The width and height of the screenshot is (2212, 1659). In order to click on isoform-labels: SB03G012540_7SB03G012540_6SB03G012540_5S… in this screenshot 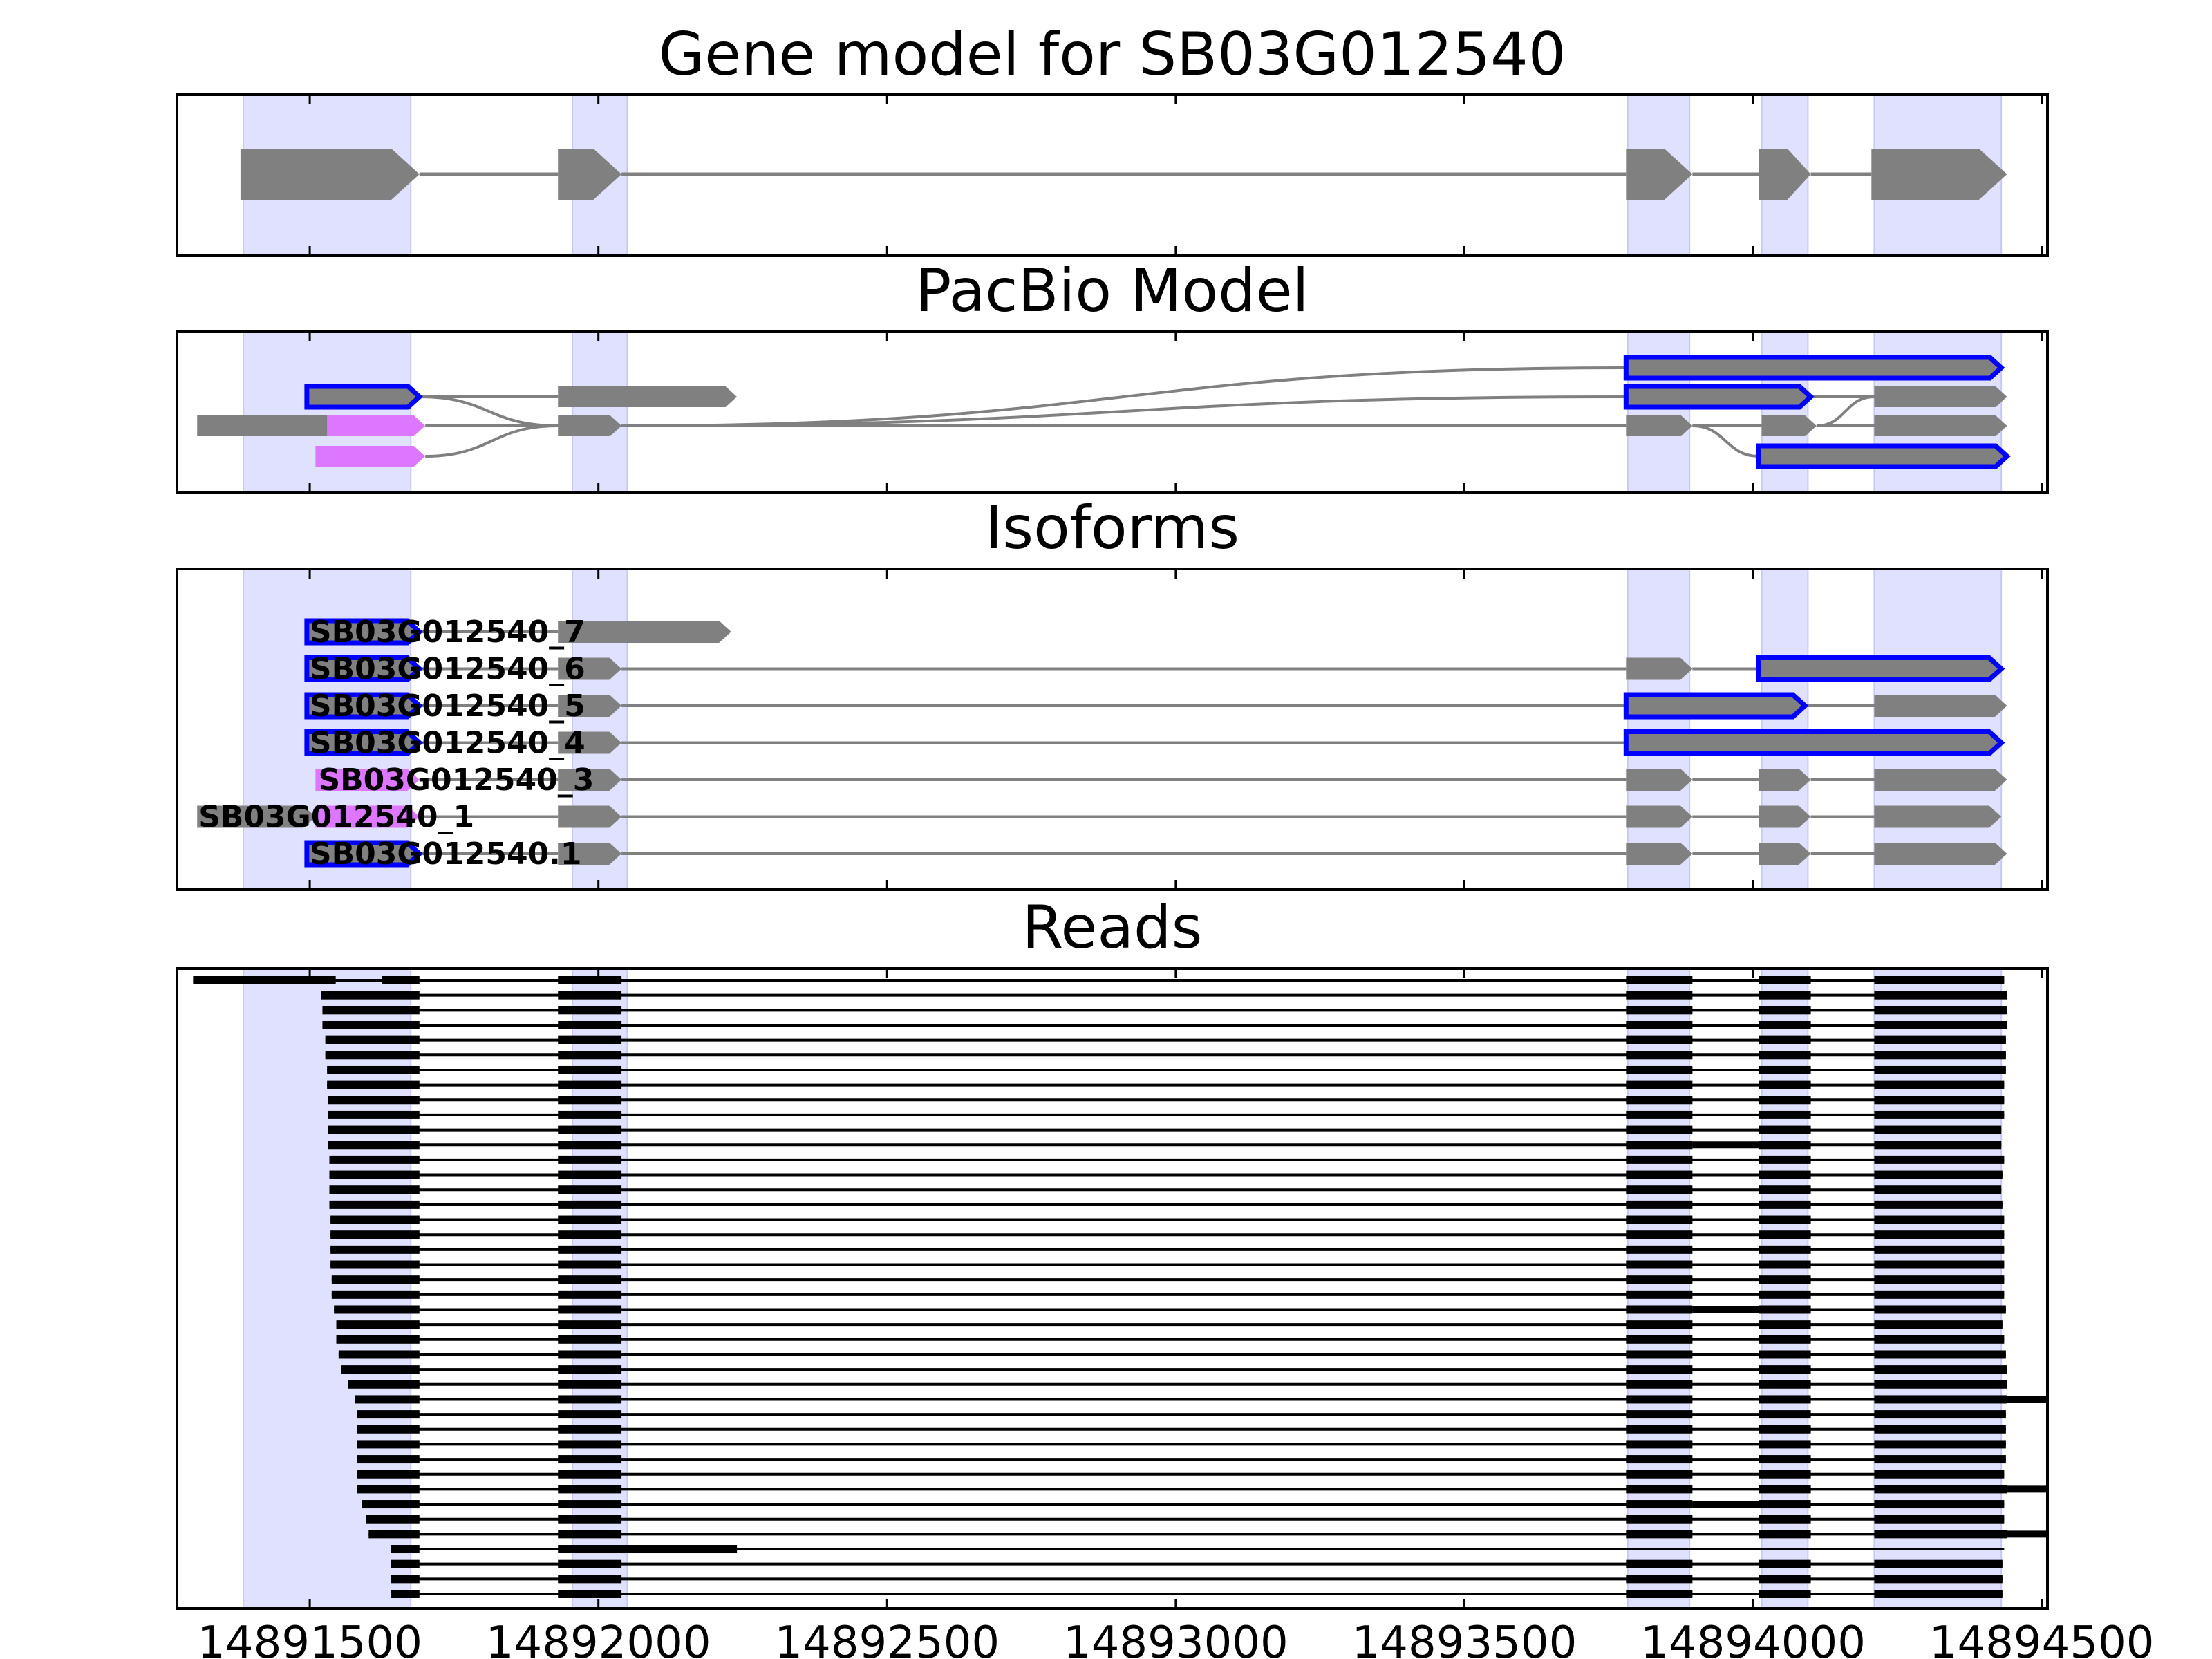, I will do `click(396, 744)`.